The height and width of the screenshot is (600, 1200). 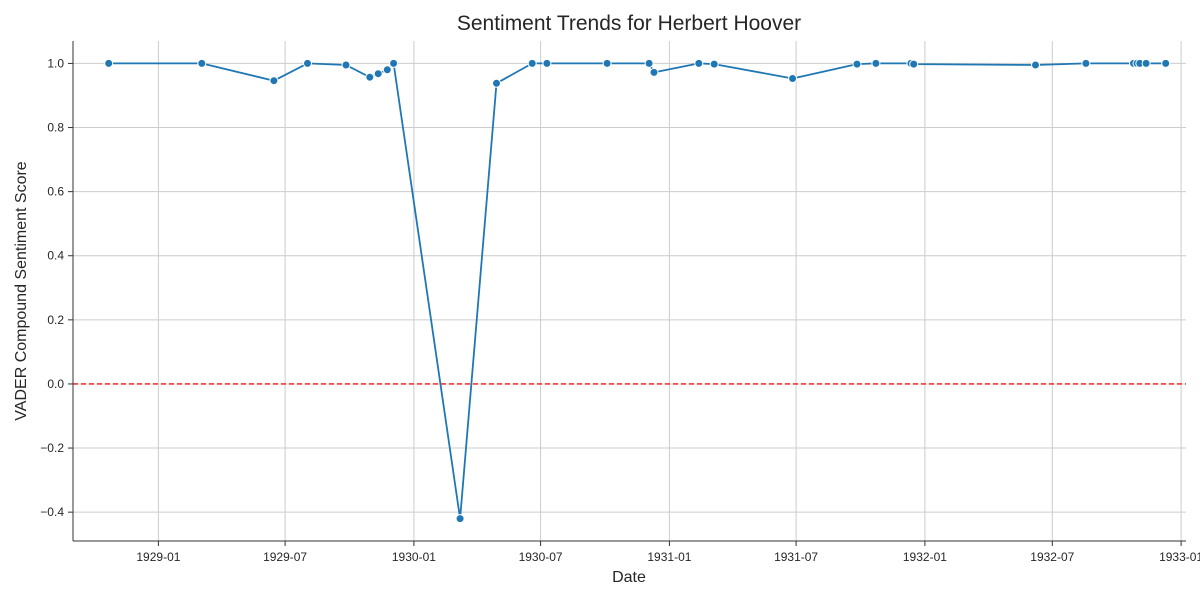 What do you see at coordinates (669, 557) in the screenshot?
I see `x-tick-label: 1931-01` at bounding box center [669, 557].